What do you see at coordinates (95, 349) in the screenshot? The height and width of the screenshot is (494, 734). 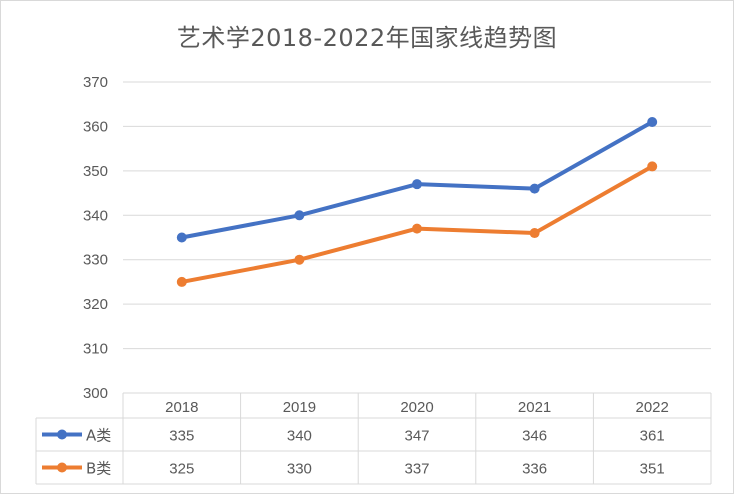 I see `y-tick-label: 310` at bounding box center [95, 349].